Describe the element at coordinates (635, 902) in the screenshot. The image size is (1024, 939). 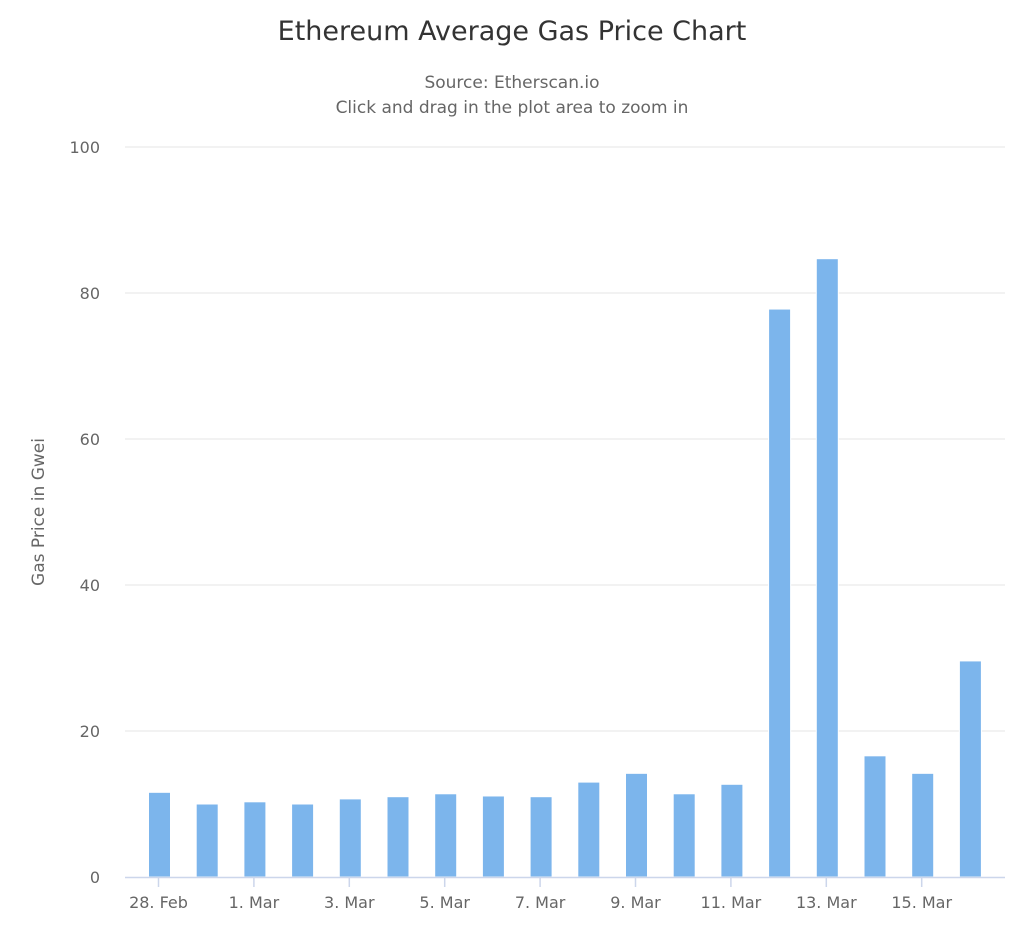
I see `x-tick-label: 9. Mar` at that location.